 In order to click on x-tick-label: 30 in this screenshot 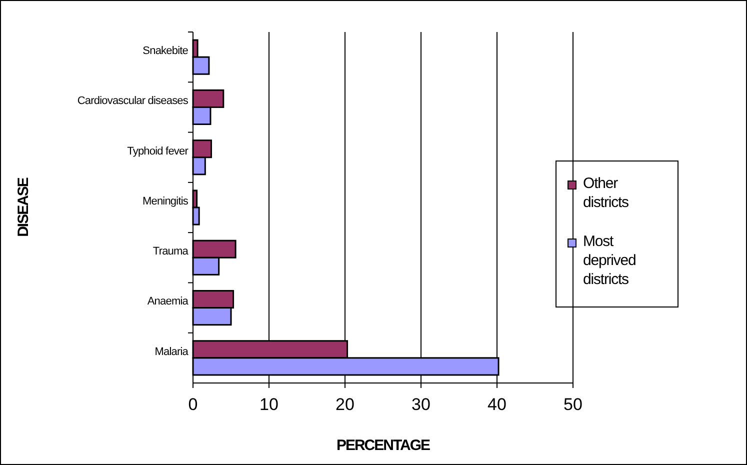, I will do `click(421, 404)`.